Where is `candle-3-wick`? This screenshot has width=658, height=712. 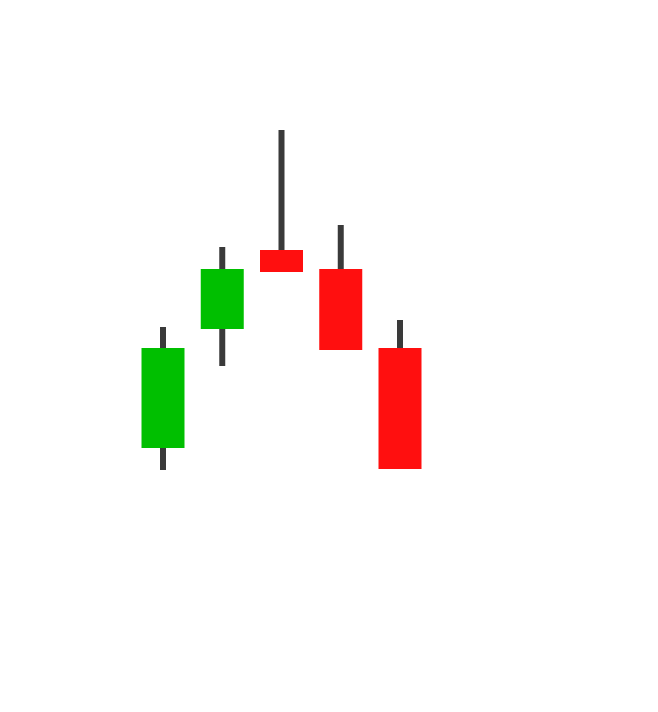 candle-3-wick is located at coordinates (281, 201).